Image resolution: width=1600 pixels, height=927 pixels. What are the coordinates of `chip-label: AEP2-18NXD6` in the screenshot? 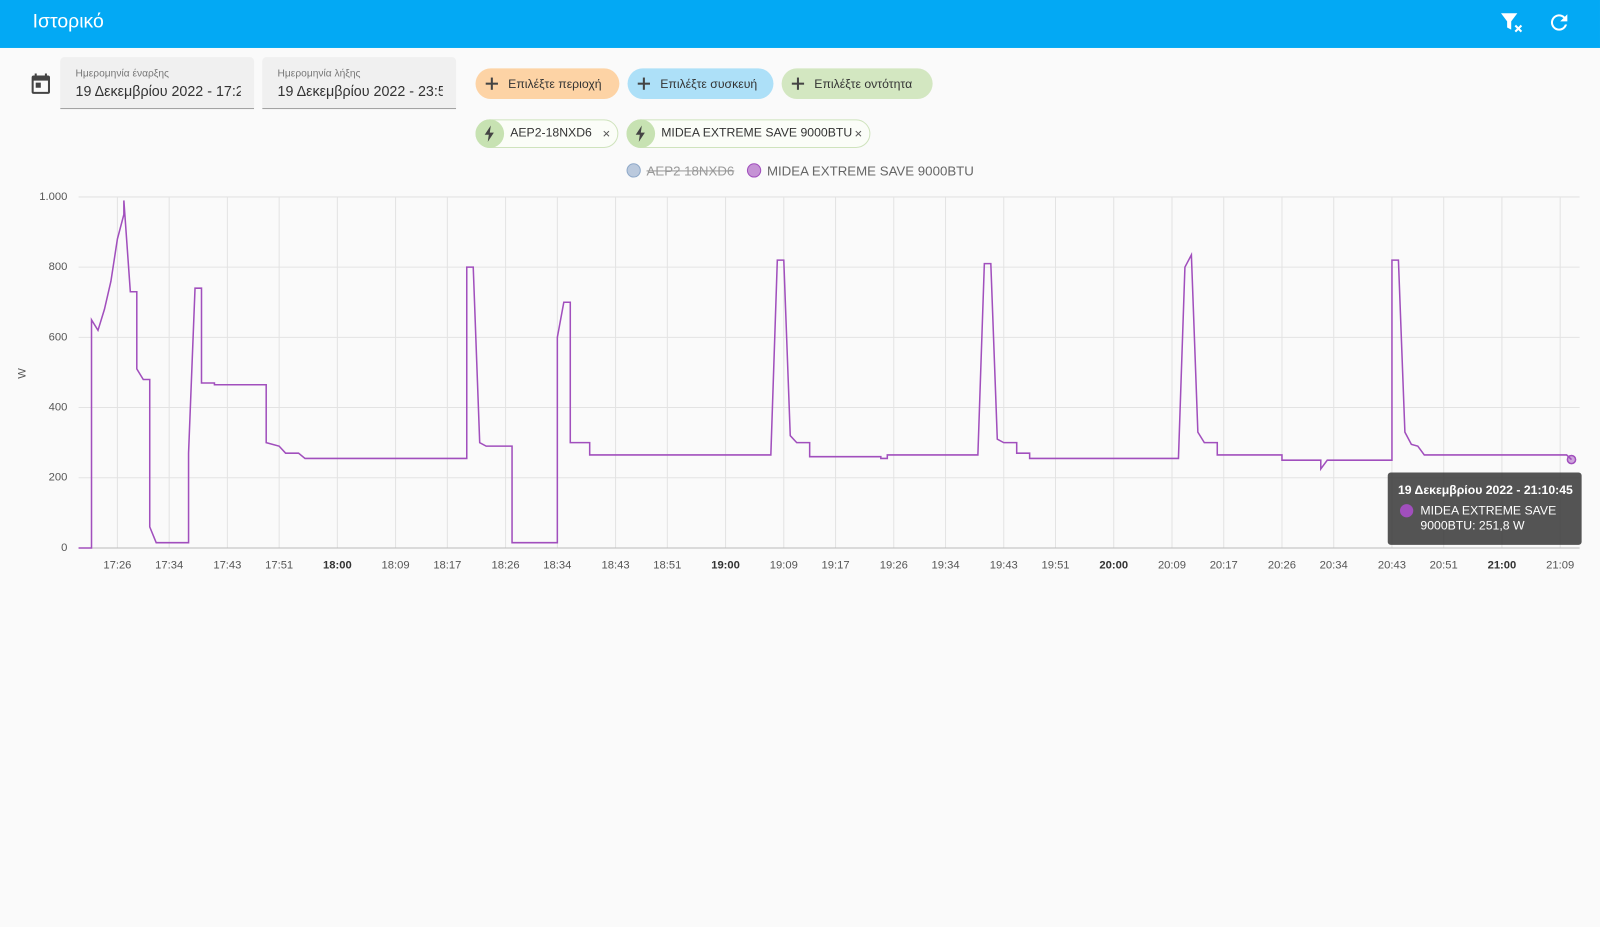 It's located at (551, 132).